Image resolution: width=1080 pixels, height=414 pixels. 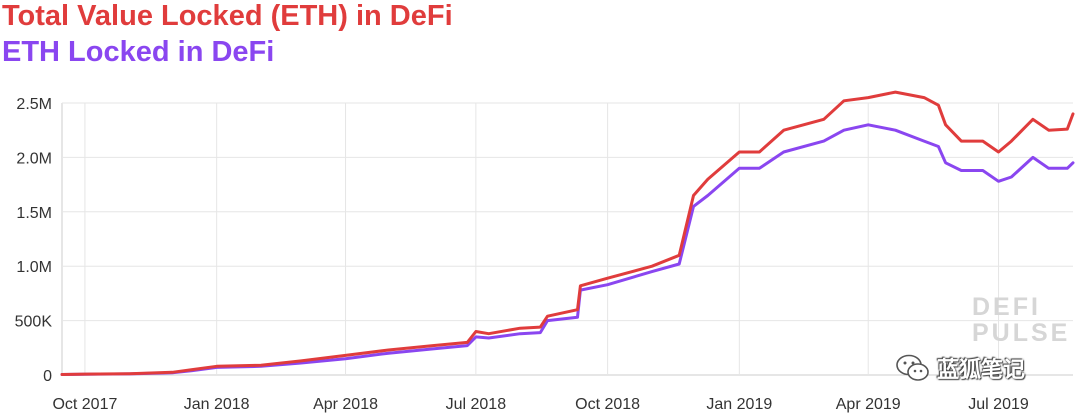 What do you see at coordinates (607, 404) in the screenshot?
I see `x-tick-label: Oct 2018` at bounding box center [607, 404].